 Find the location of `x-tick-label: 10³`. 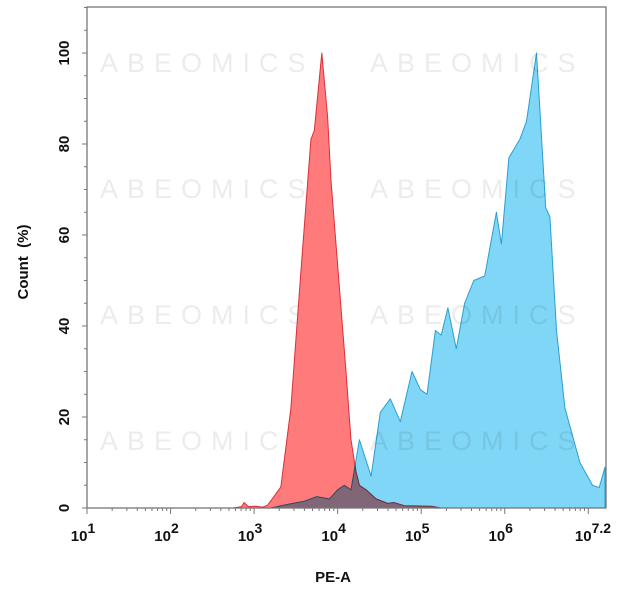

x-tick-label: 10³ is located at coordinates (250, 532).